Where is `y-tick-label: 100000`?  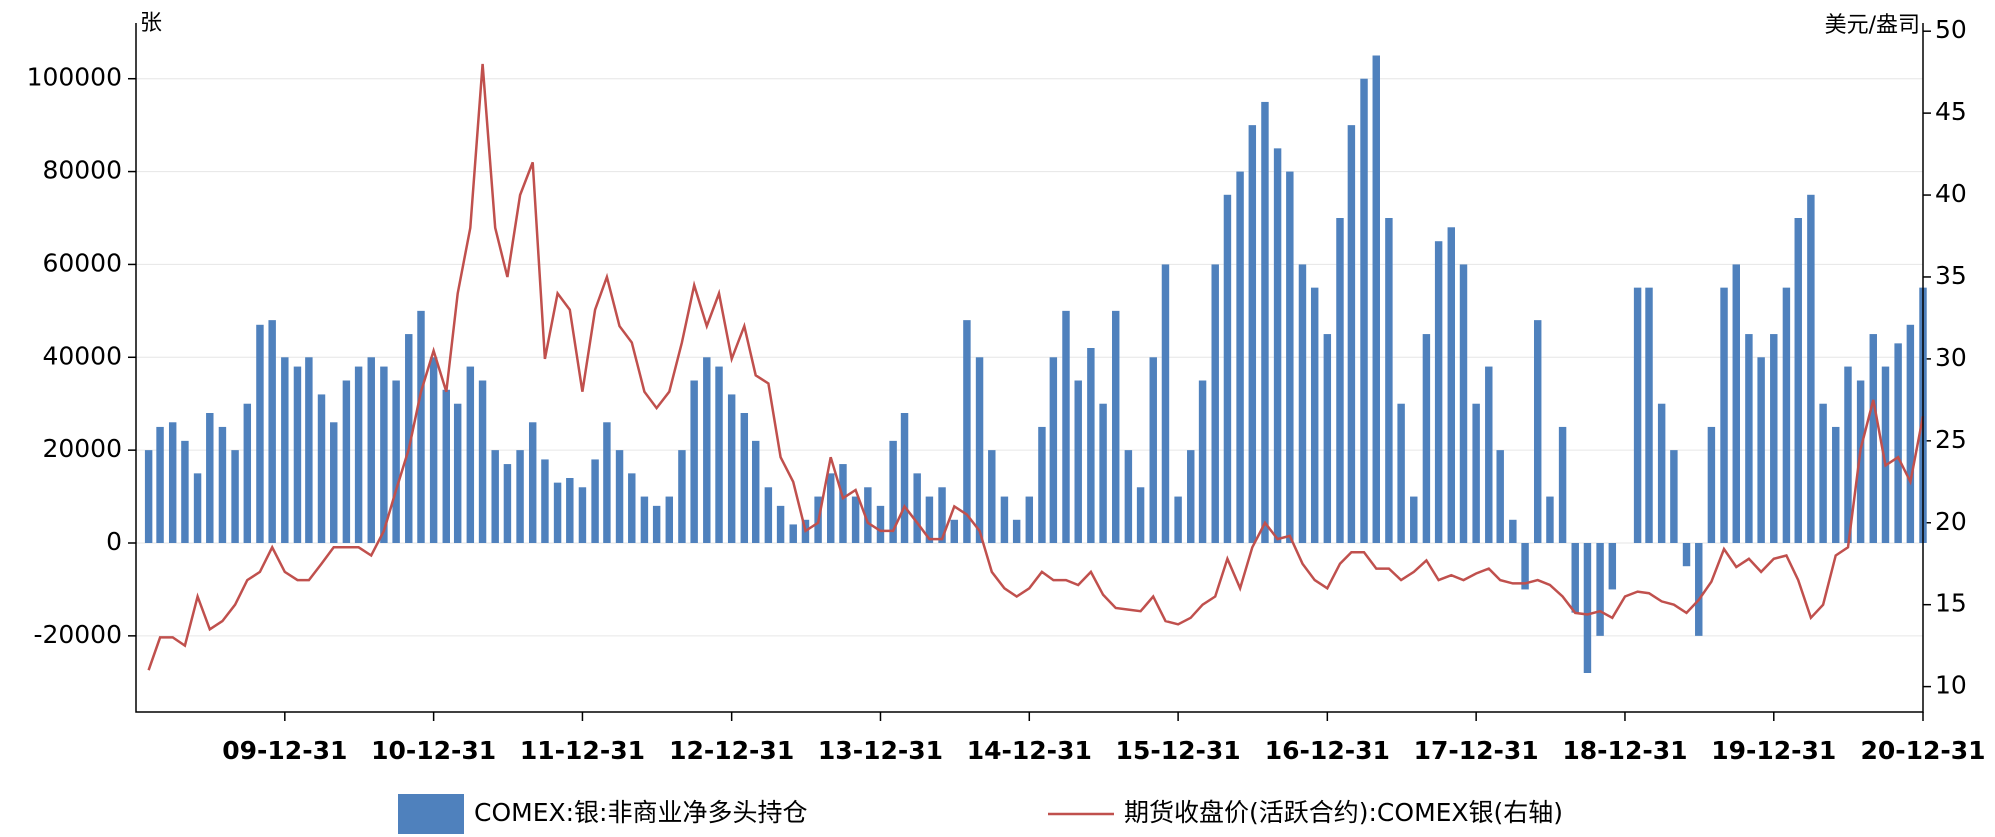
y-tick-label: 100000 is located at coordinates (74, 77).